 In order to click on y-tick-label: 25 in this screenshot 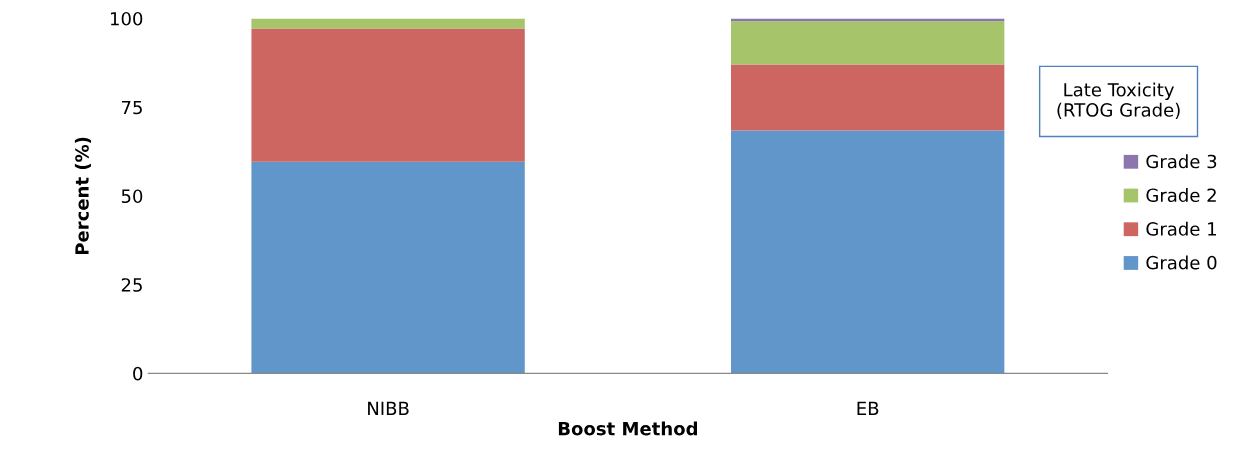, I will do `click(131, 285)`.